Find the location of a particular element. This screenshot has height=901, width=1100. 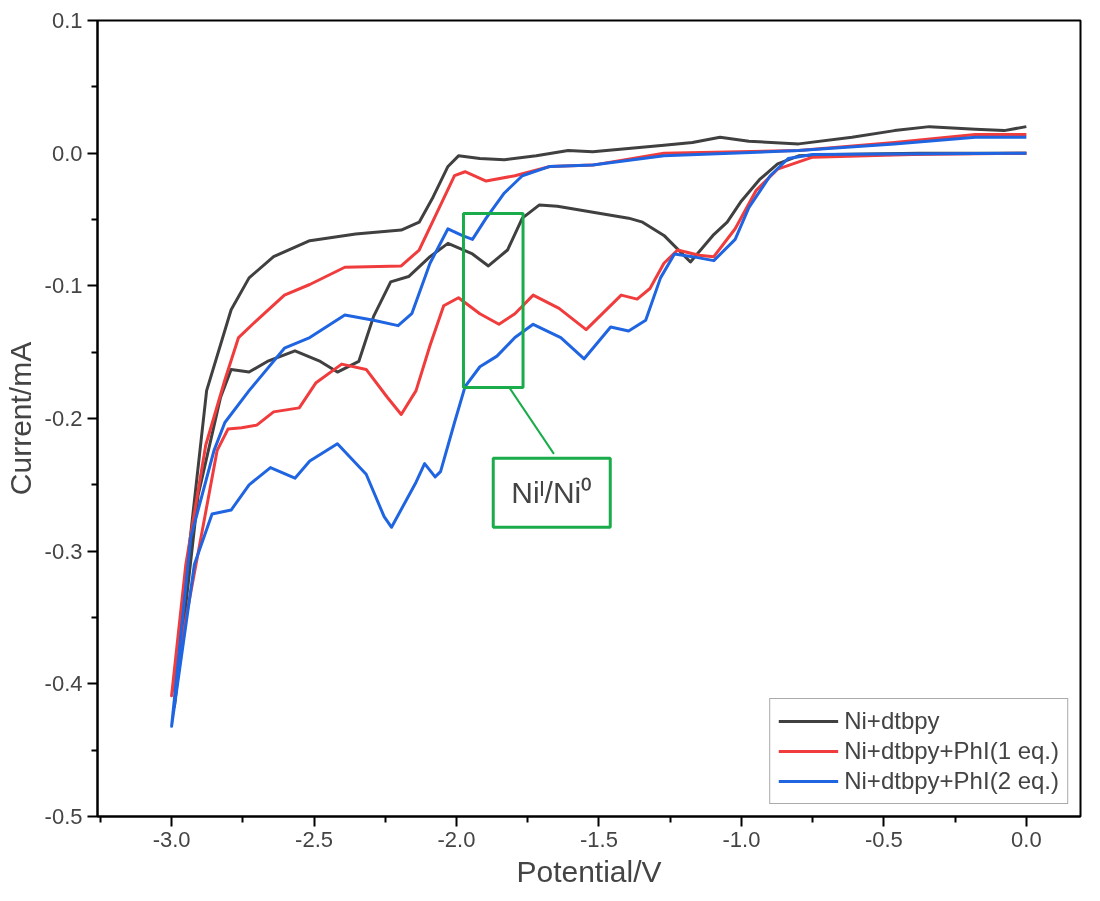

y-axis-title: Current/mA is located at coordinates (20, 418).